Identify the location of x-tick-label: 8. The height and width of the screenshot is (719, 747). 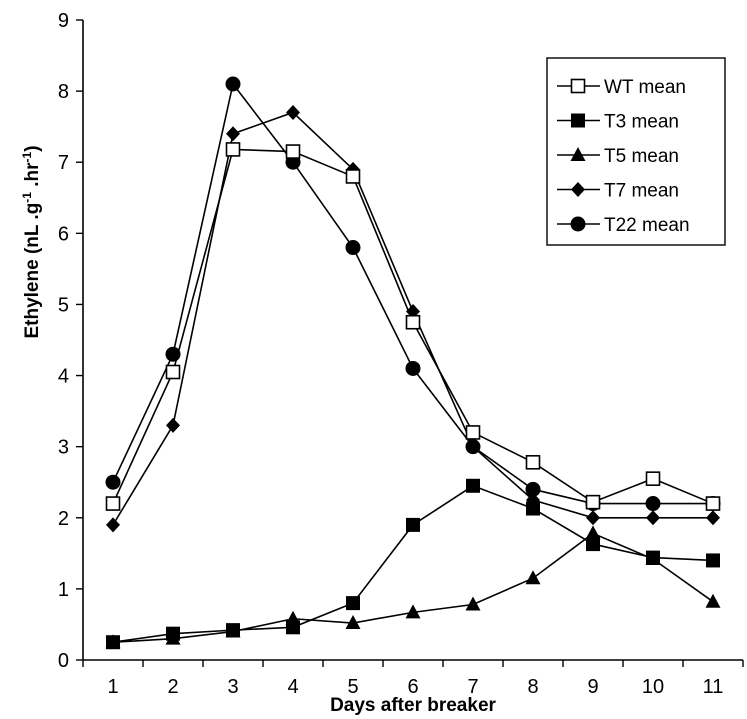
(532, 687).